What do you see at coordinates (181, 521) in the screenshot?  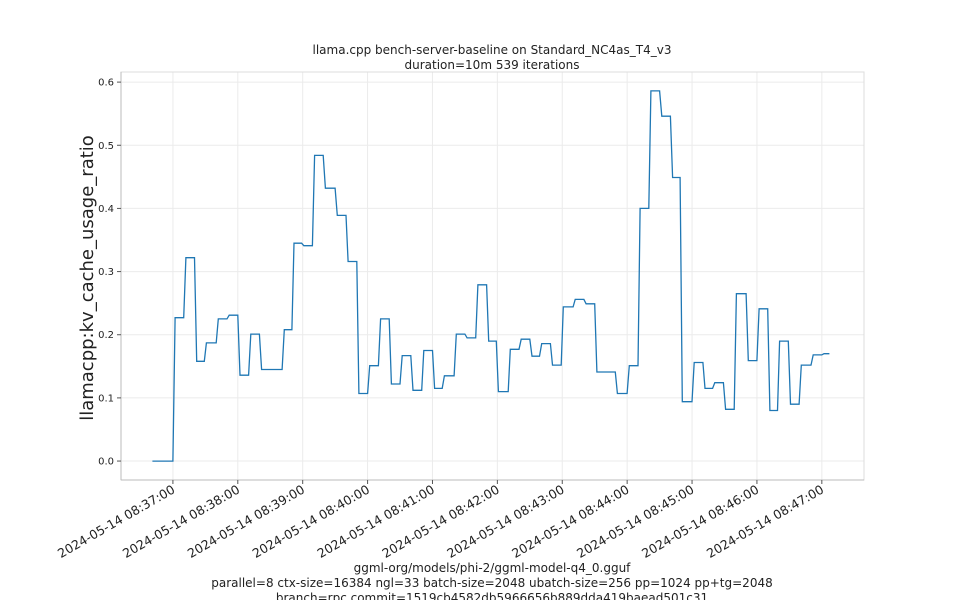 I see `x-tick-label: 2024-05-14 08:38:00` at bounding box center [181, 521].